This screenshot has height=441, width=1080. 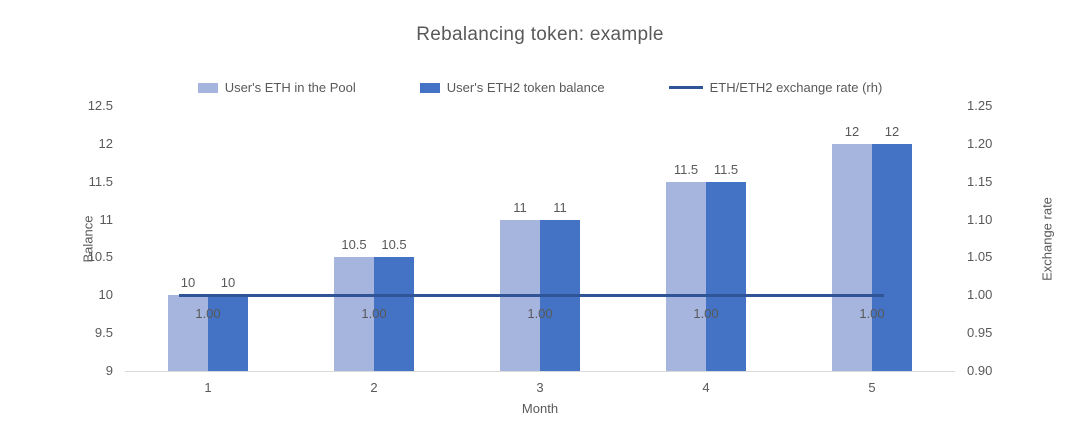 What do you see at coordinates (354, 304) in the screenshot?
I see `bar-eth-in-pool: 10.5` at bounding box center [354, 304].